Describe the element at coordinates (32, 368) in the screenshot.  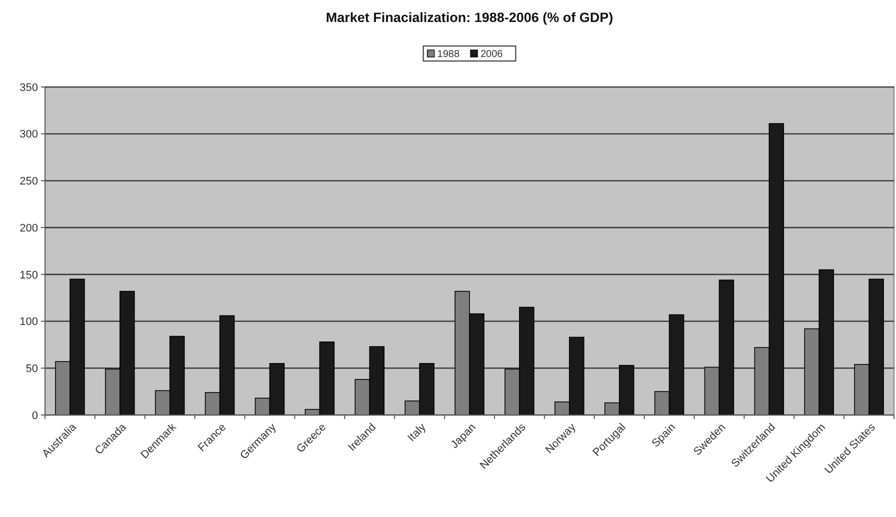
I see `y-tick-label: 50` at that location.